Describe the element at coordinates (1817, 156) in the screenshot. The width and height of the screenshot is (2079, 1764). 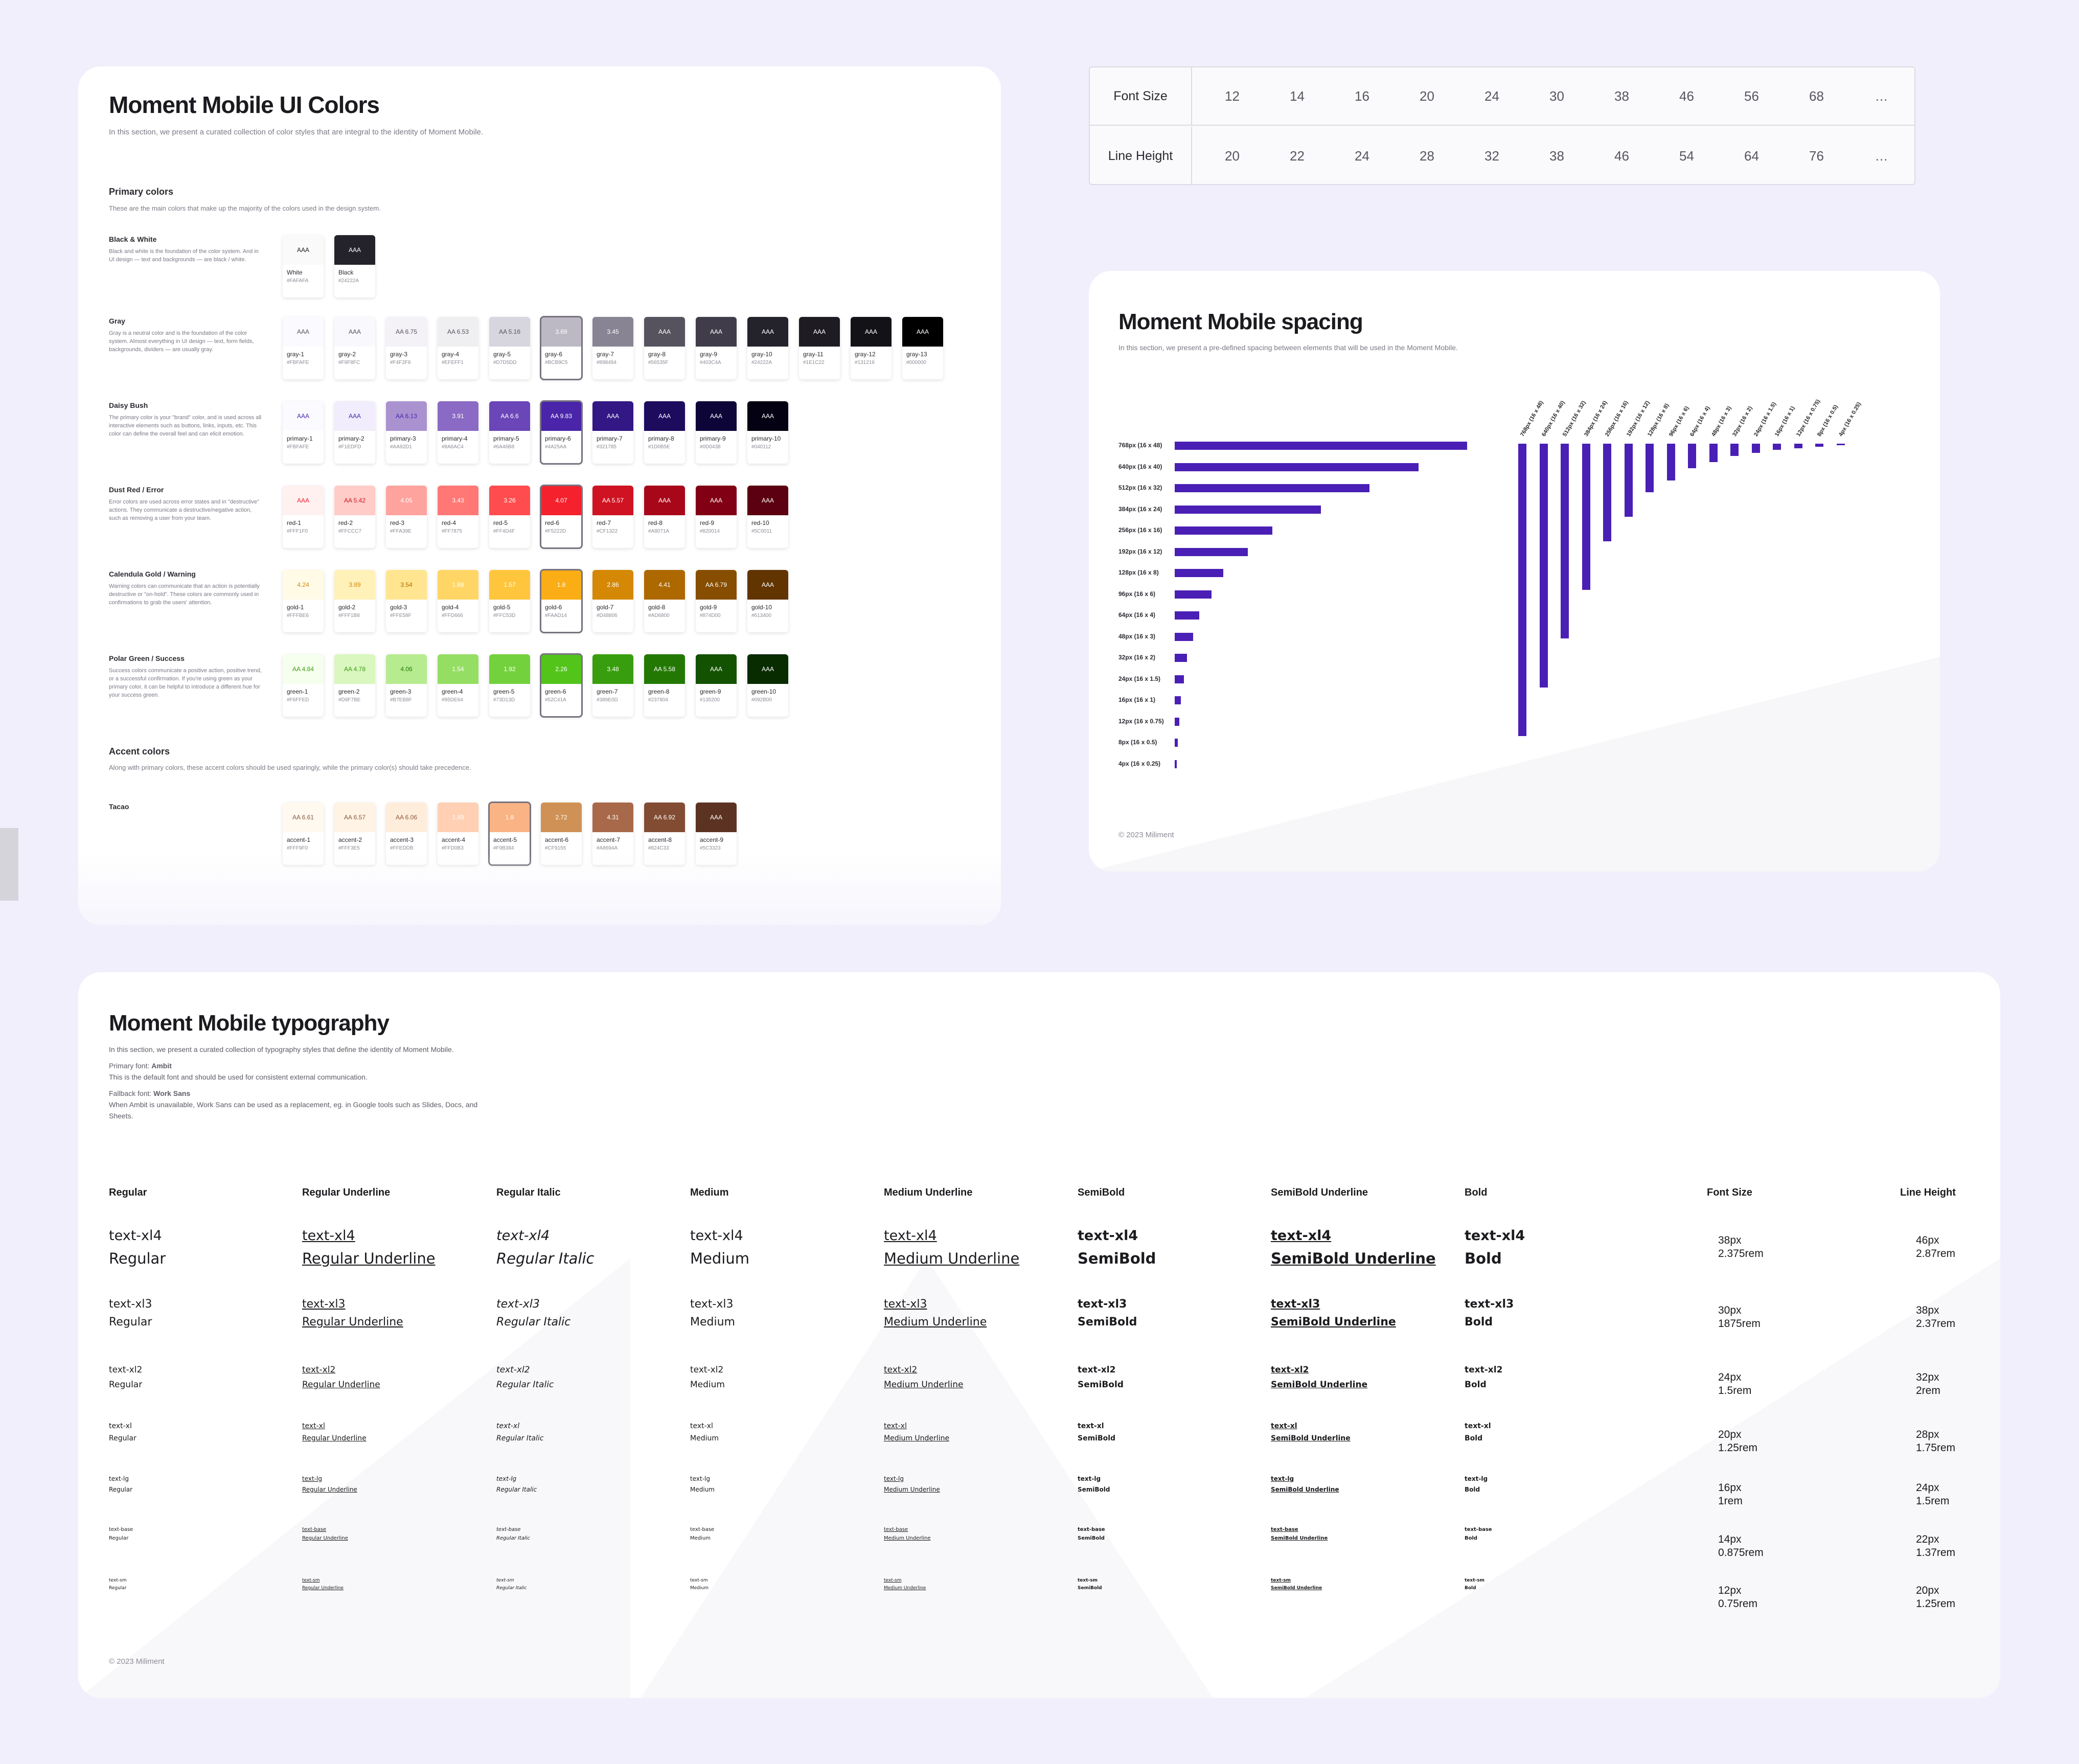
I see `line-height-value: 76` at that location.